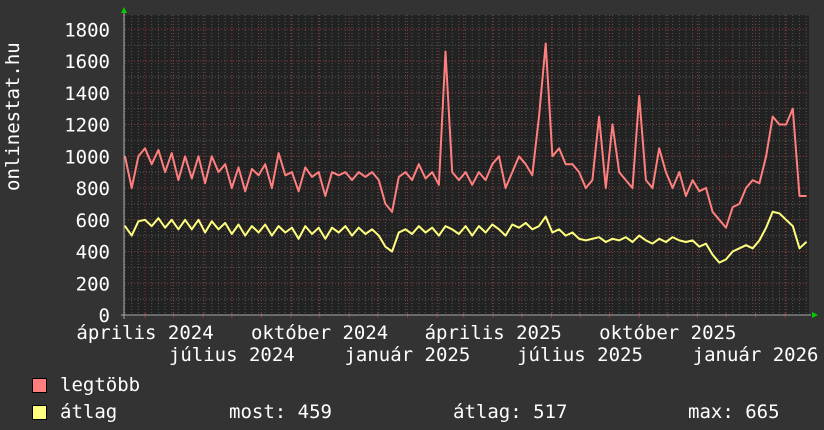  What do you see at coordinates (87, 30) in the screenshot?
I see `y-tick-label: 1800` at bounding box center [87, 30].